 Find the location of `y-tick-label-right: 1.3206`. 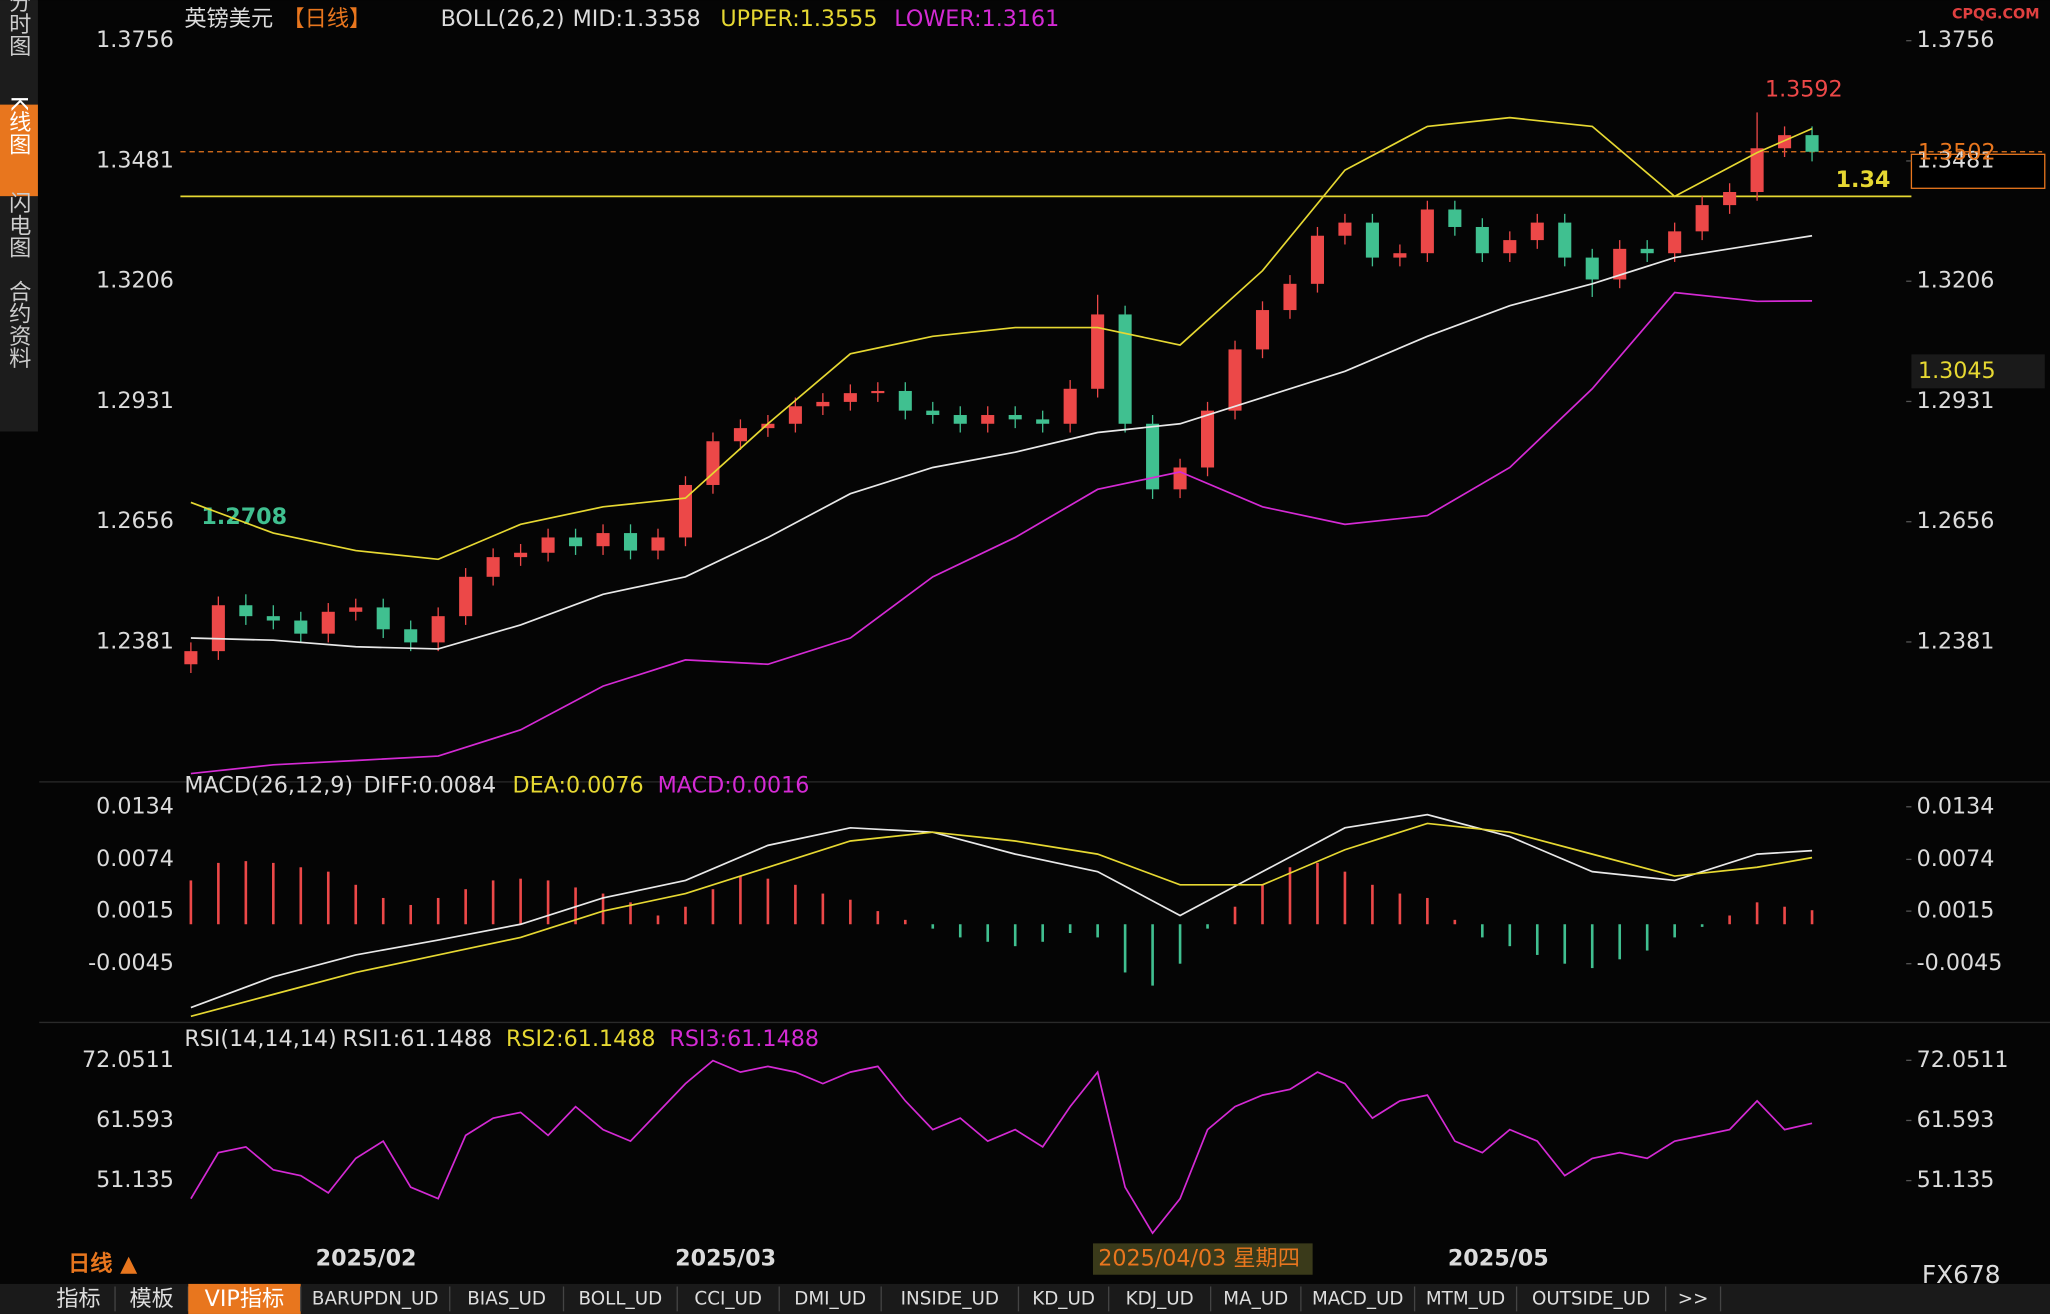

y-tick-label-right: 1.3206 is located at coordinates (1956, 281).